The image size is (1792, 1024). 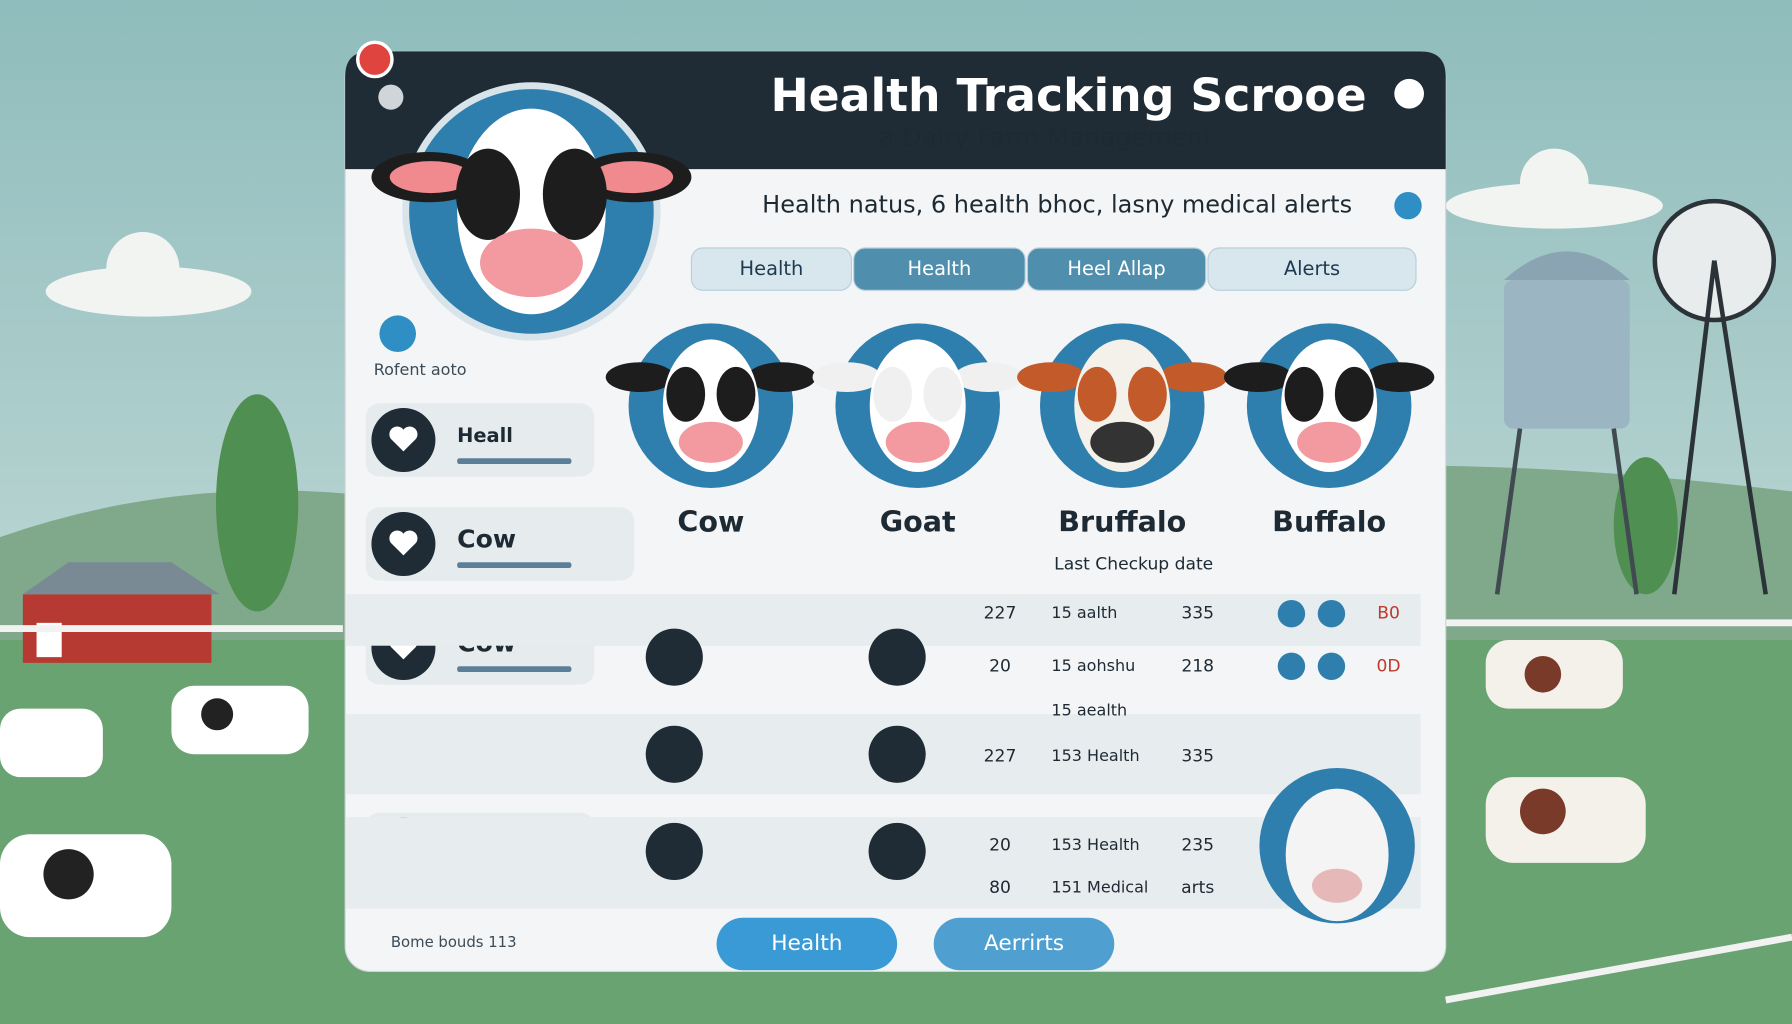 What do you see at coordinates (454, 942) in the screenshot?
I see `footer-note: Bome bouds 113` at bounding box center [454, 942].